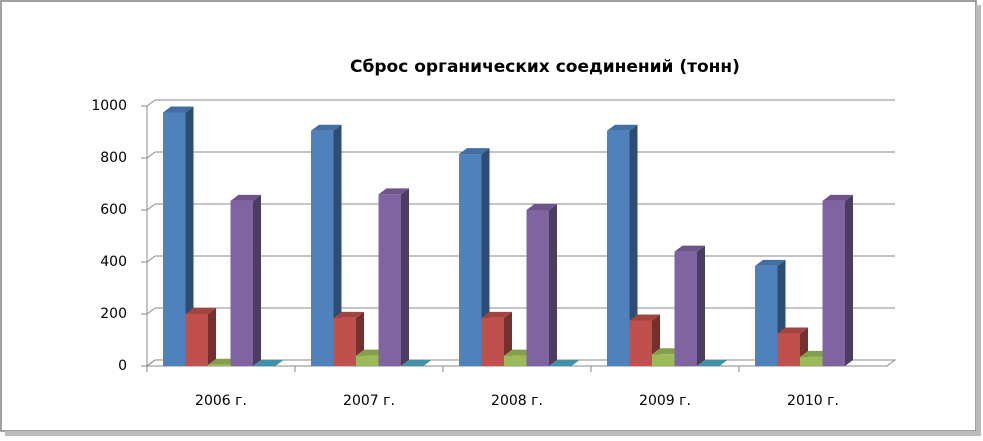 The image size is (983, 441). What do you see at coordinates (813, 401) in the screenshot?
I see `x-tick-label: 2010 г.` at bounding box center [813, 401].